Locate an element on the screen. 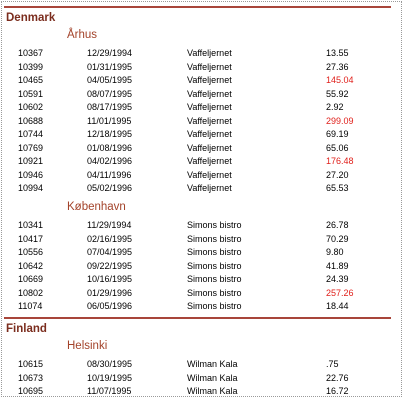  amount: .75 is located at coordinates (332, 364).